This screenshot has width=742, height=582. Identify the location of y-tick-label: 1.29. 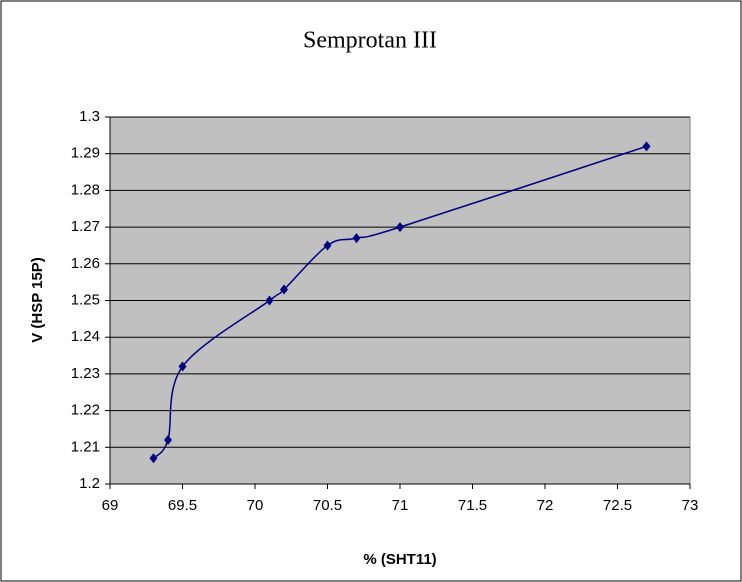
(85, 153).